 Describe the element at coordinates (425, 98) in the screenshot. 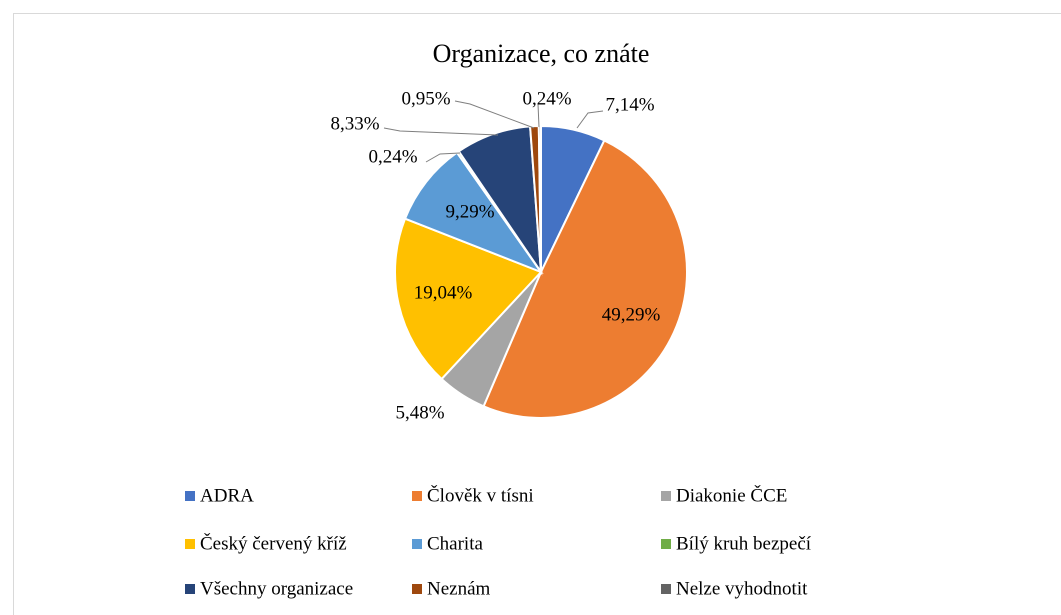

I see `data-label: 0,95%` at that location.